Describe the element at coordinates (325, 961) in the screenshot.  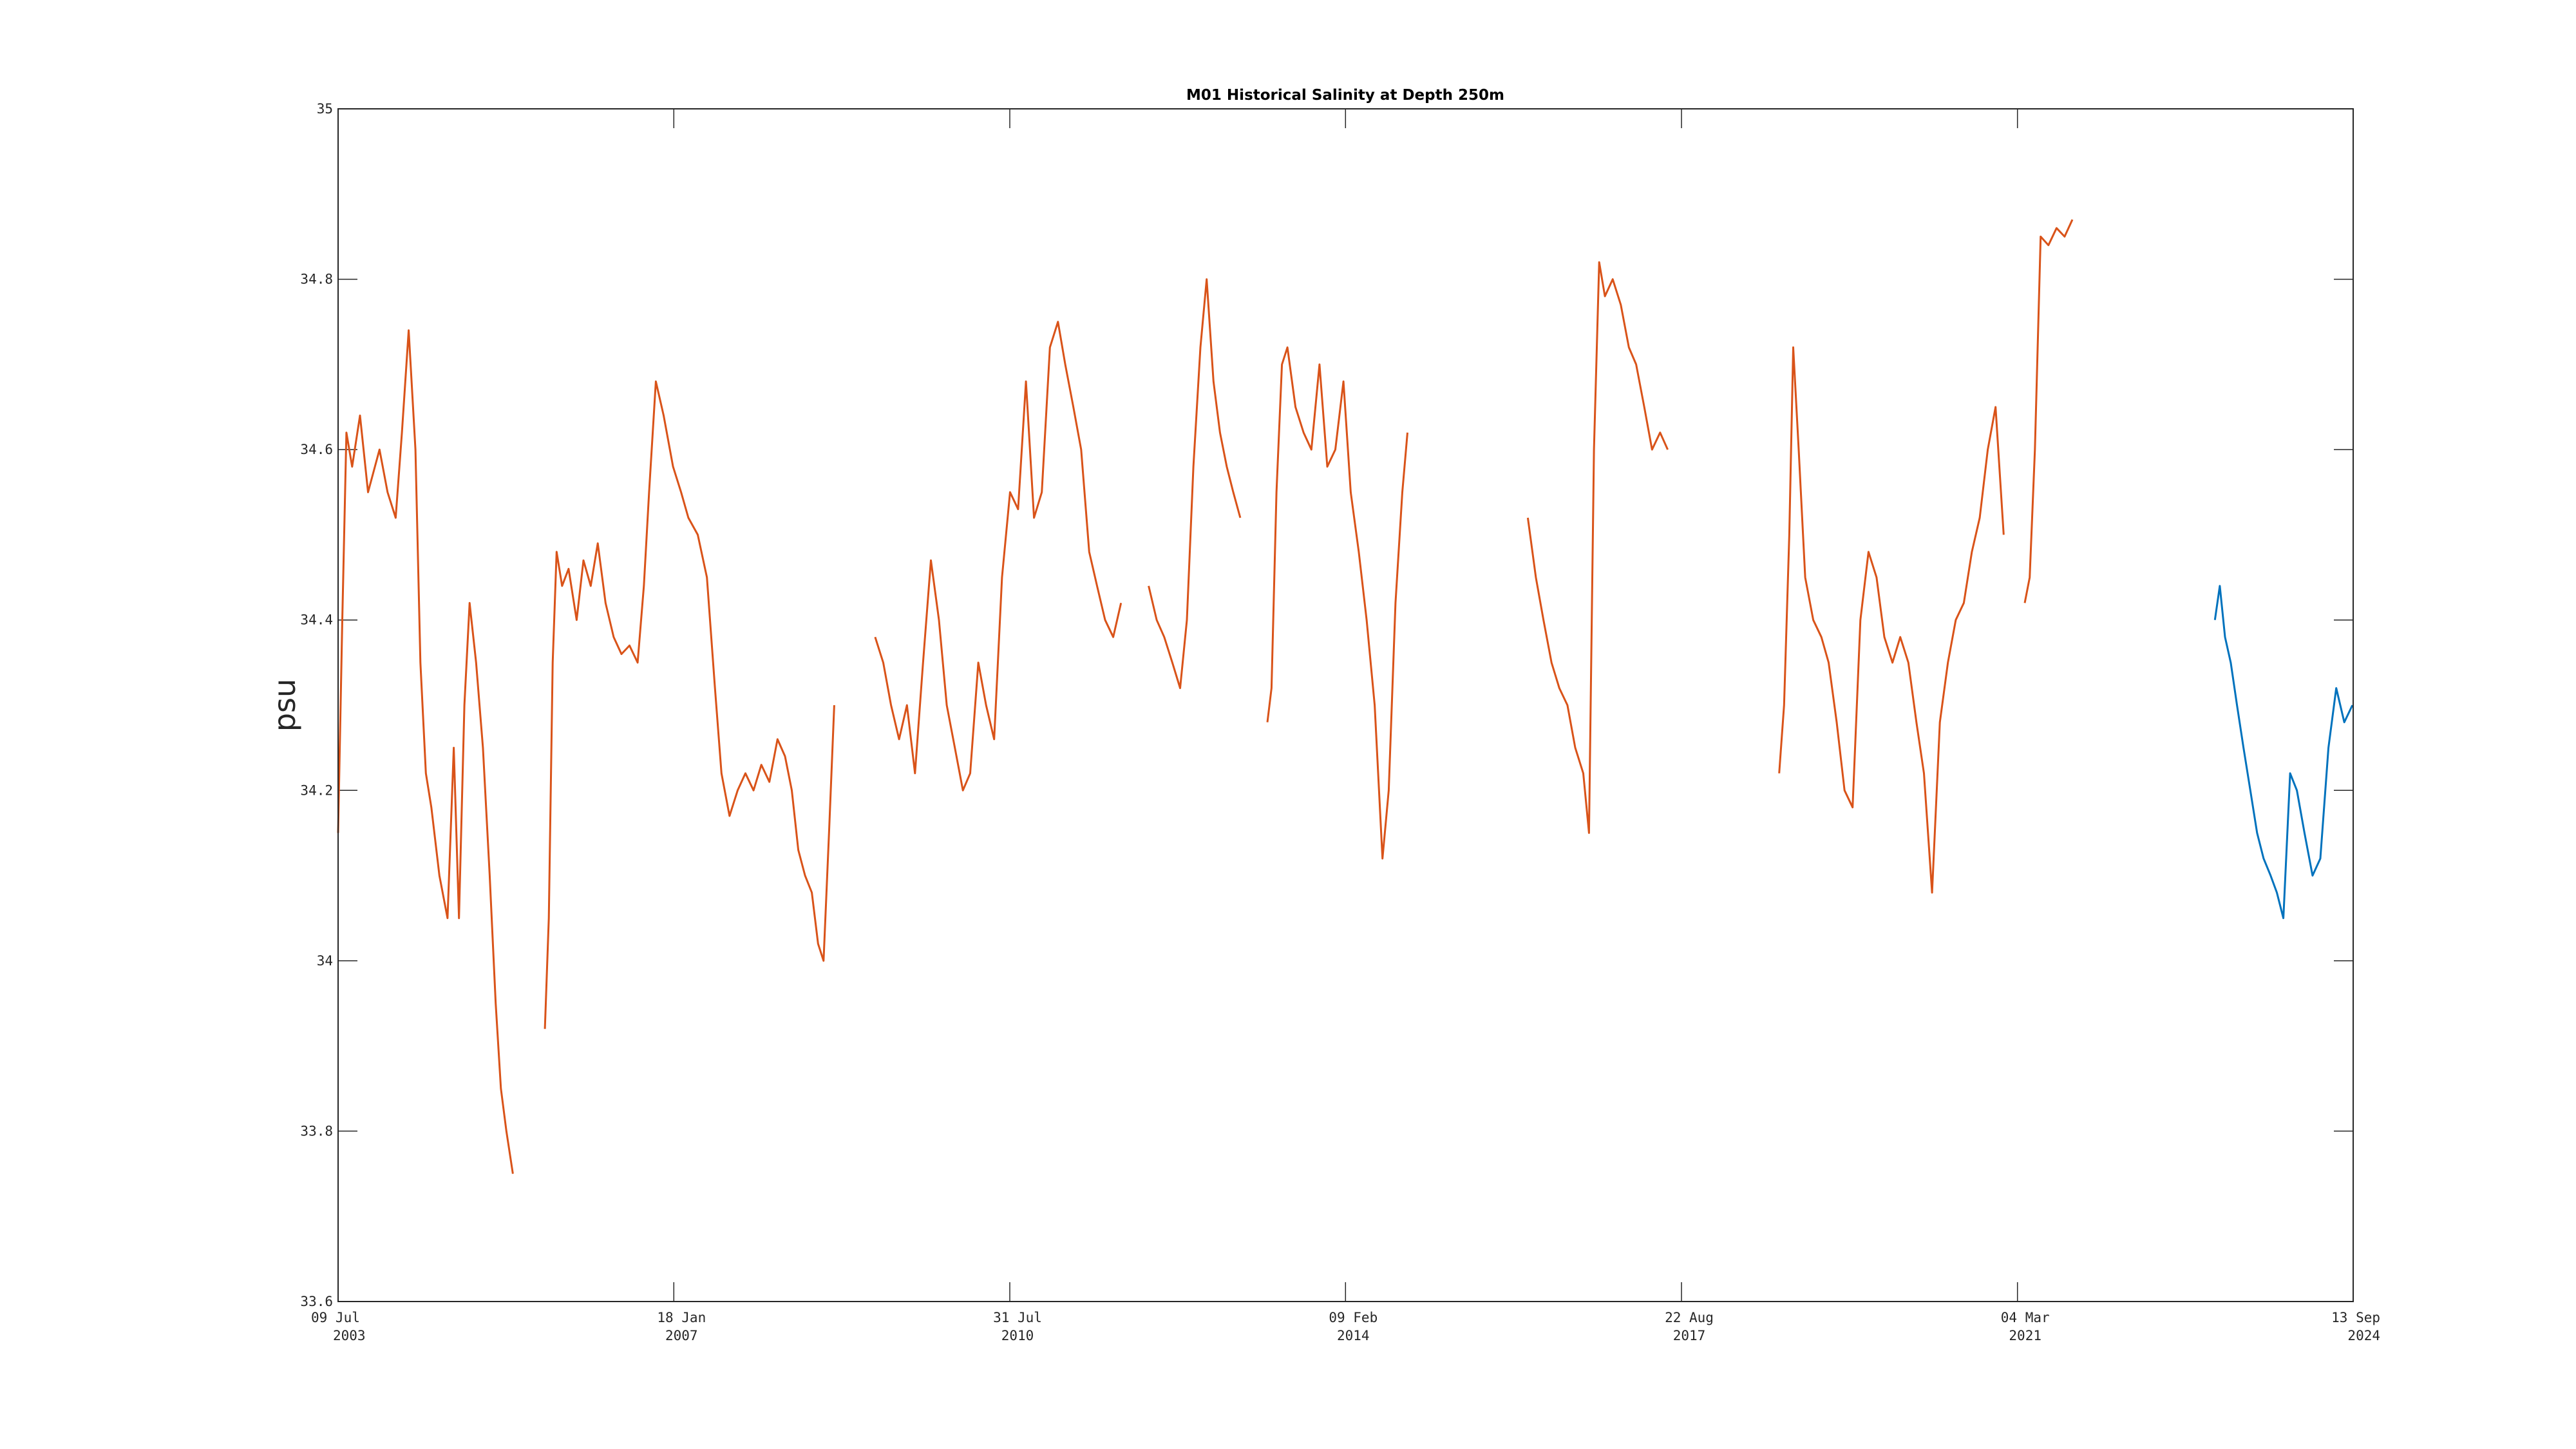
I see `y-tick-label: 34` at that location.